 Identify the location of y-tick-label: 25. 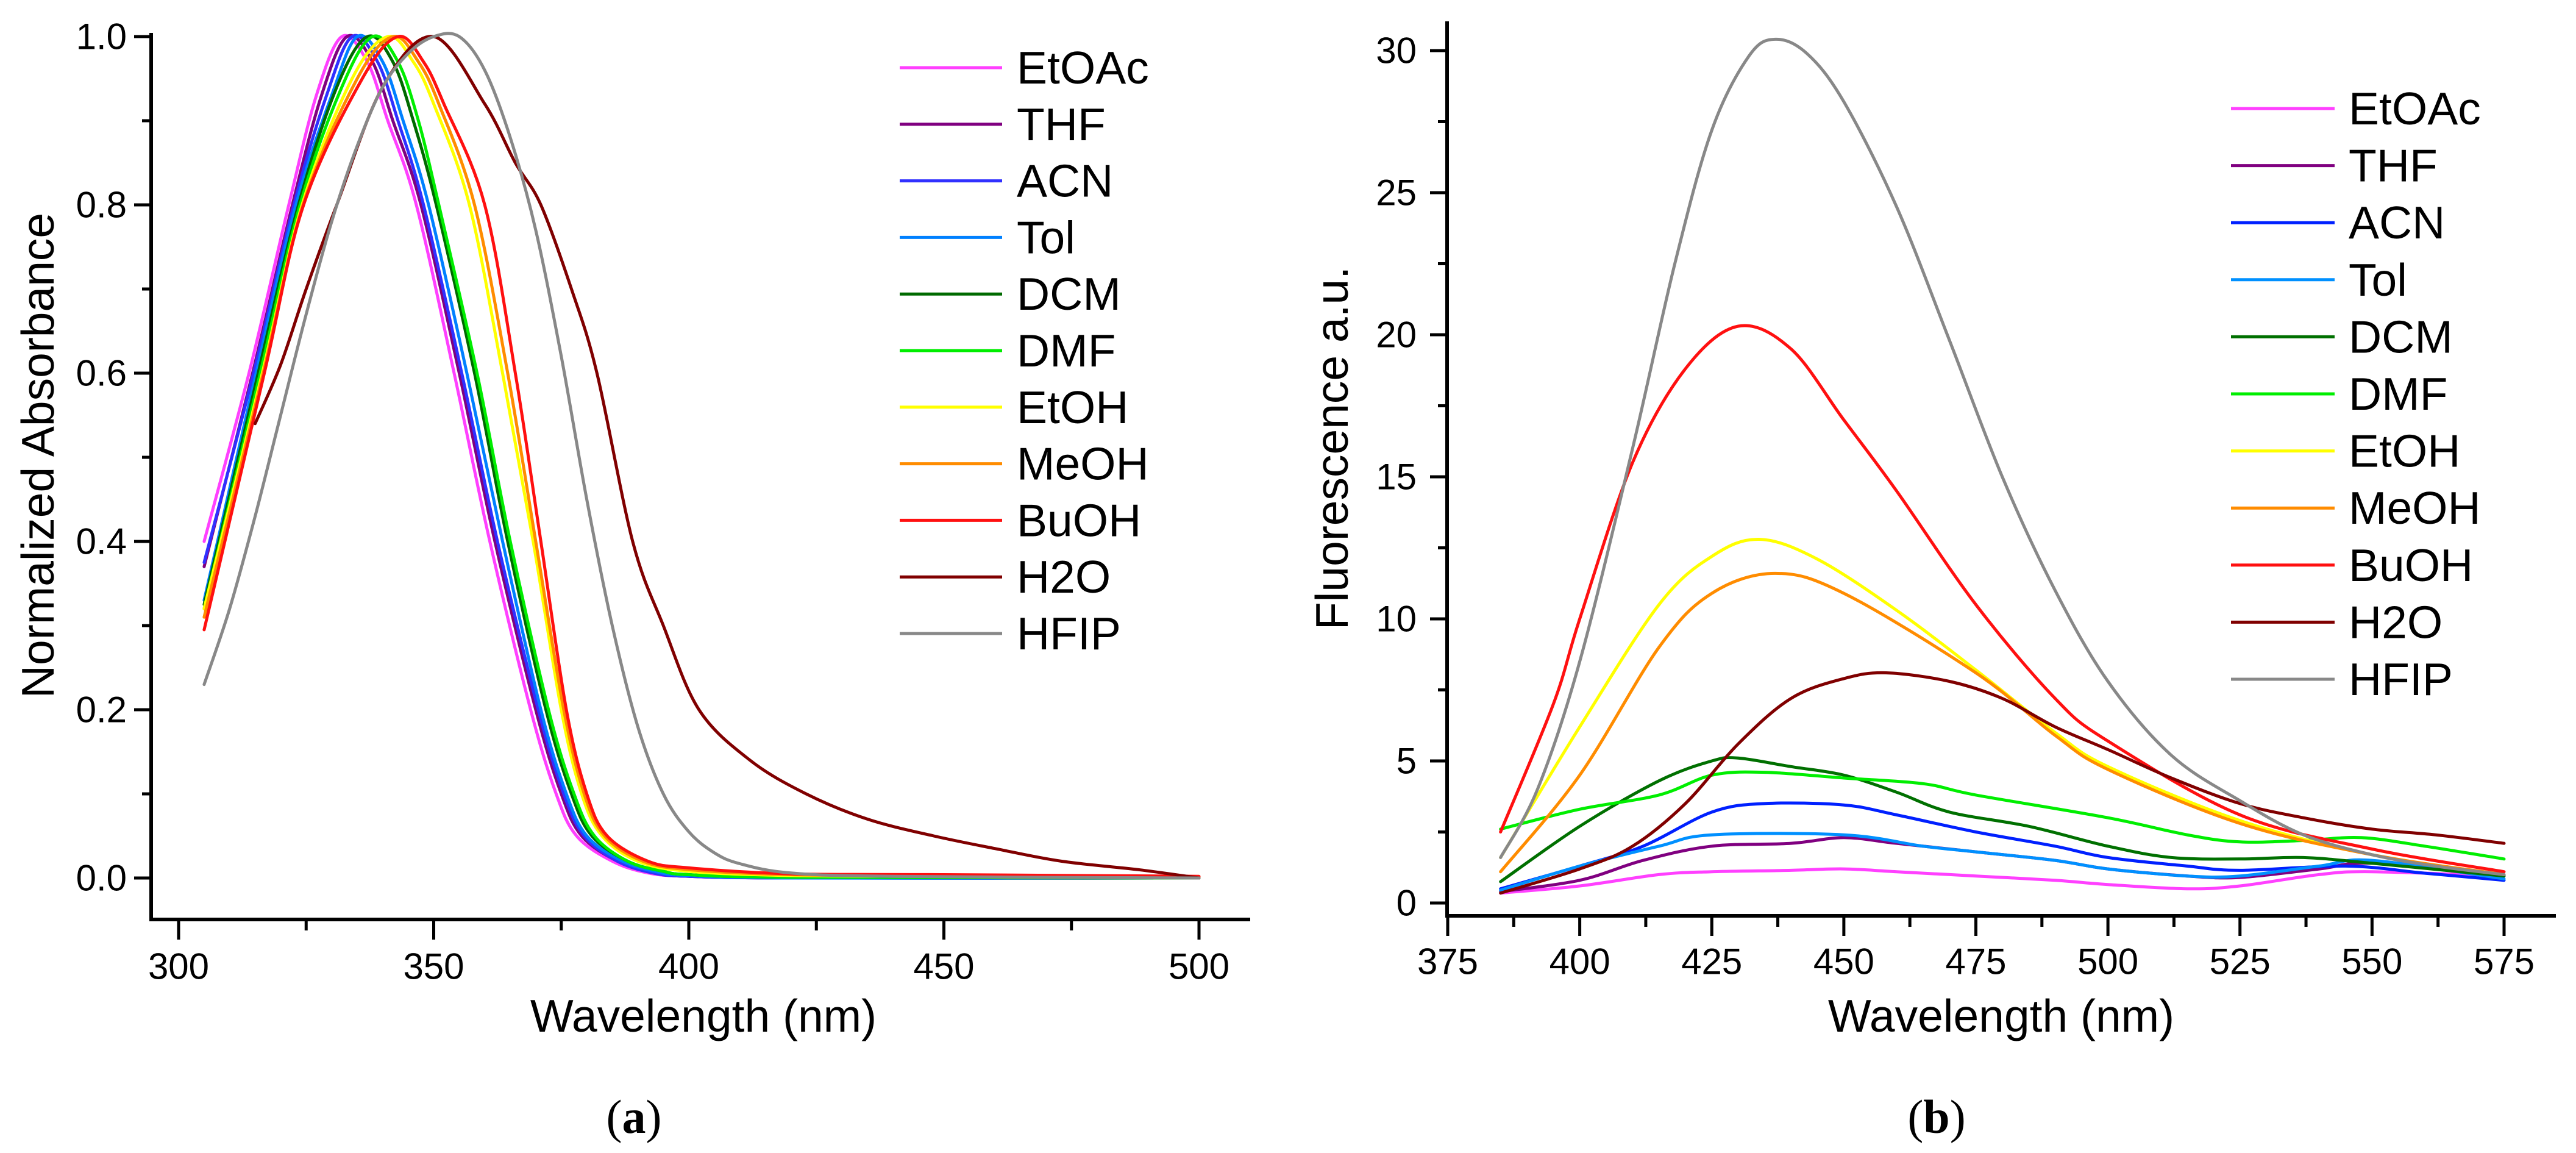
(1396, 193).